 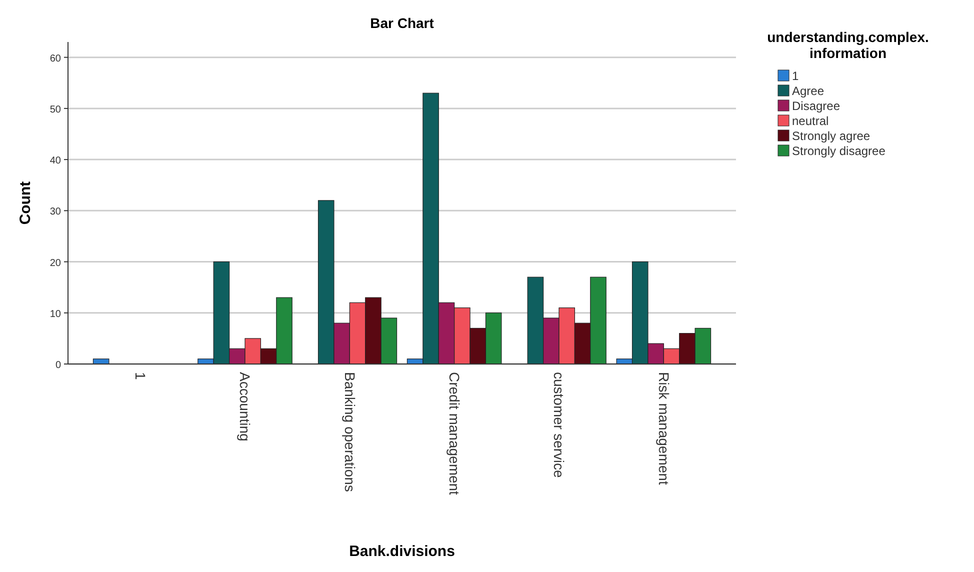 I want to click on legend-title: understanding.complex. information, so click(x=848, y=45).